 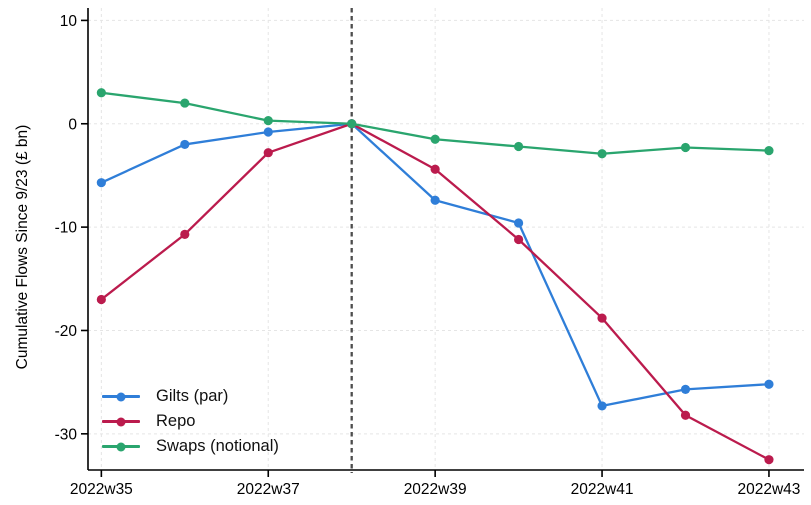 What do you see at coordinates (435, 489) in the screenshot?
I see `x-tick-label: 2022w39` at bounding box center [435, 489].